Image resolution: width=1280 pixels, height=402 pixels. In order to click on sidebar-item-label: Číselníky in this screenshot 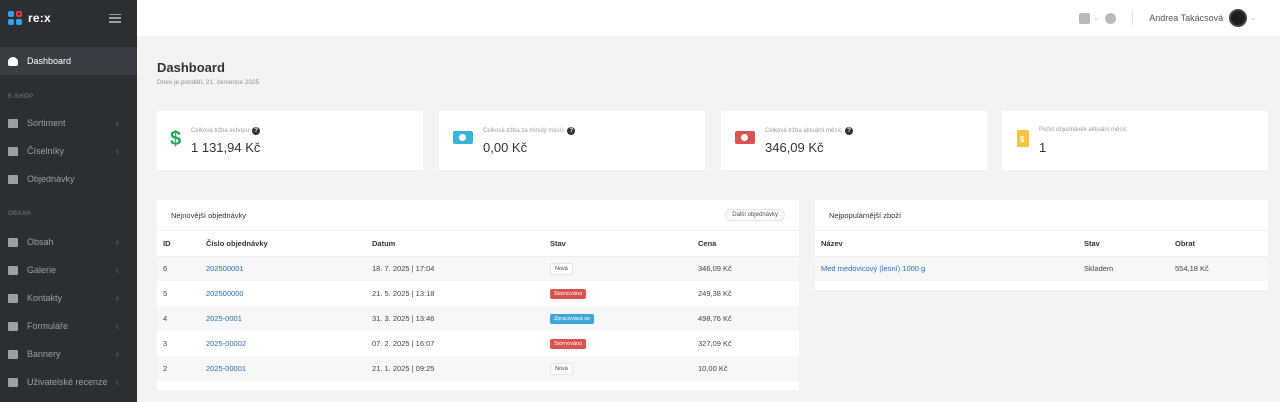, I will do `click(46, 151)`.